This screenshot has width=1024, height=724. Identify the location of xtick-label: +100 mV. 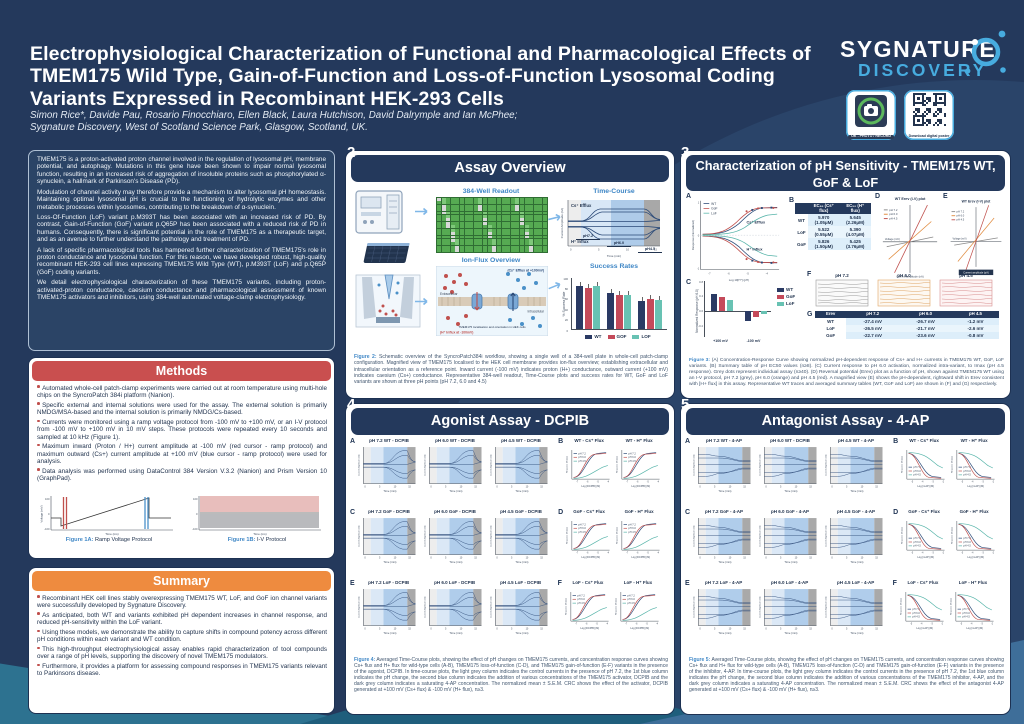
(720, 341).